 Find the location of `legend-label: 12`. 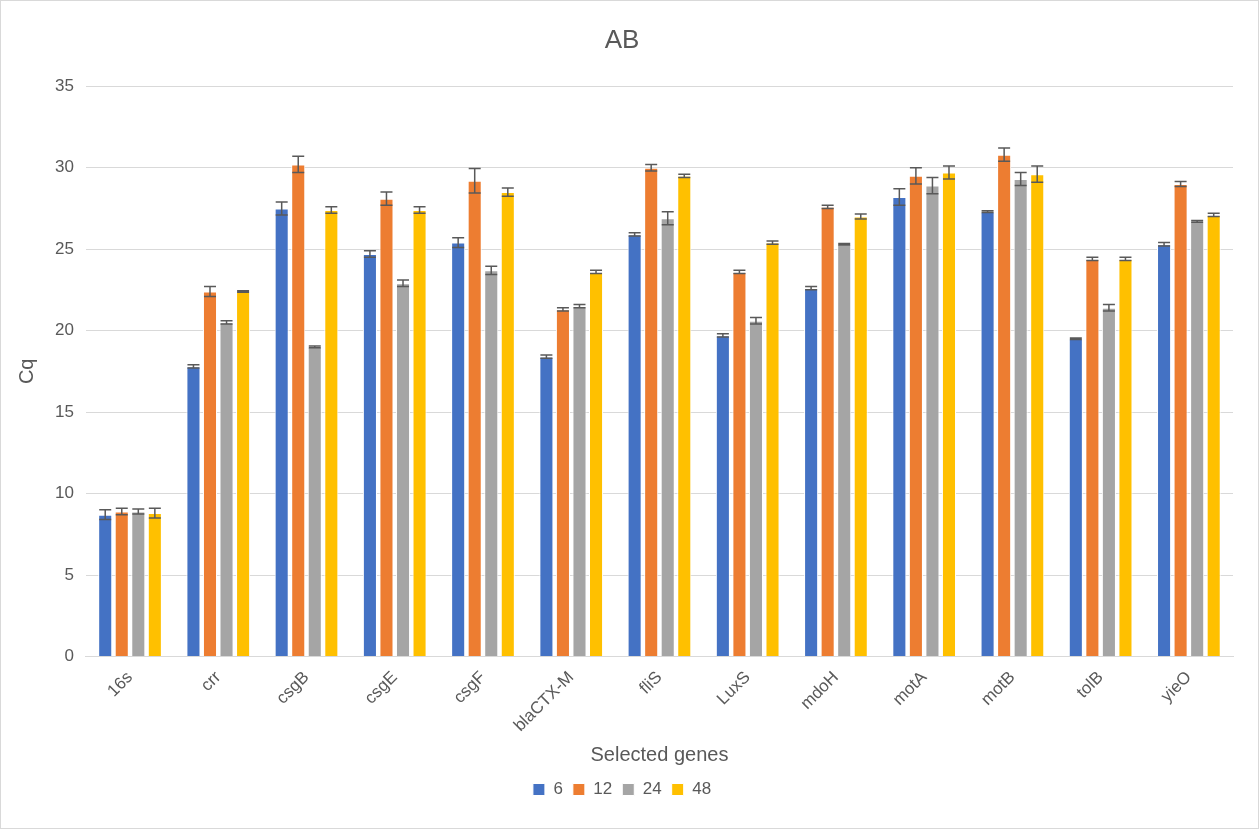

legend-label: 12 is located at coordinates (603, 789).